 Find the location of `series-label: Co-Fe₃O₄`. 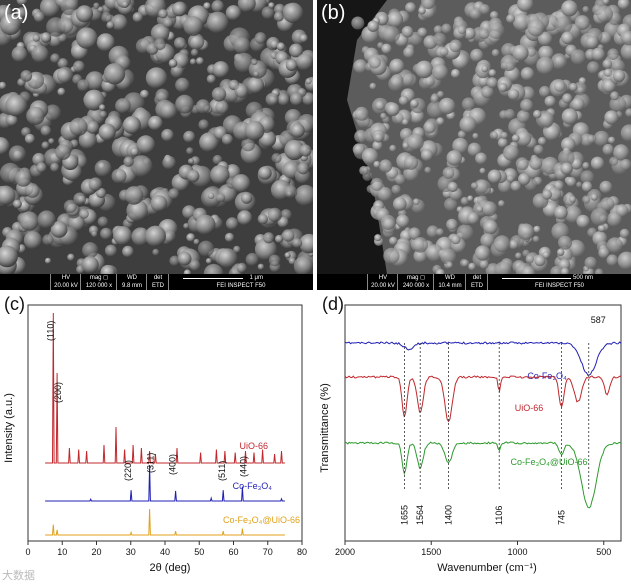

series-label: Co-Fe₃O₄ is located at coordinates (253, 486).